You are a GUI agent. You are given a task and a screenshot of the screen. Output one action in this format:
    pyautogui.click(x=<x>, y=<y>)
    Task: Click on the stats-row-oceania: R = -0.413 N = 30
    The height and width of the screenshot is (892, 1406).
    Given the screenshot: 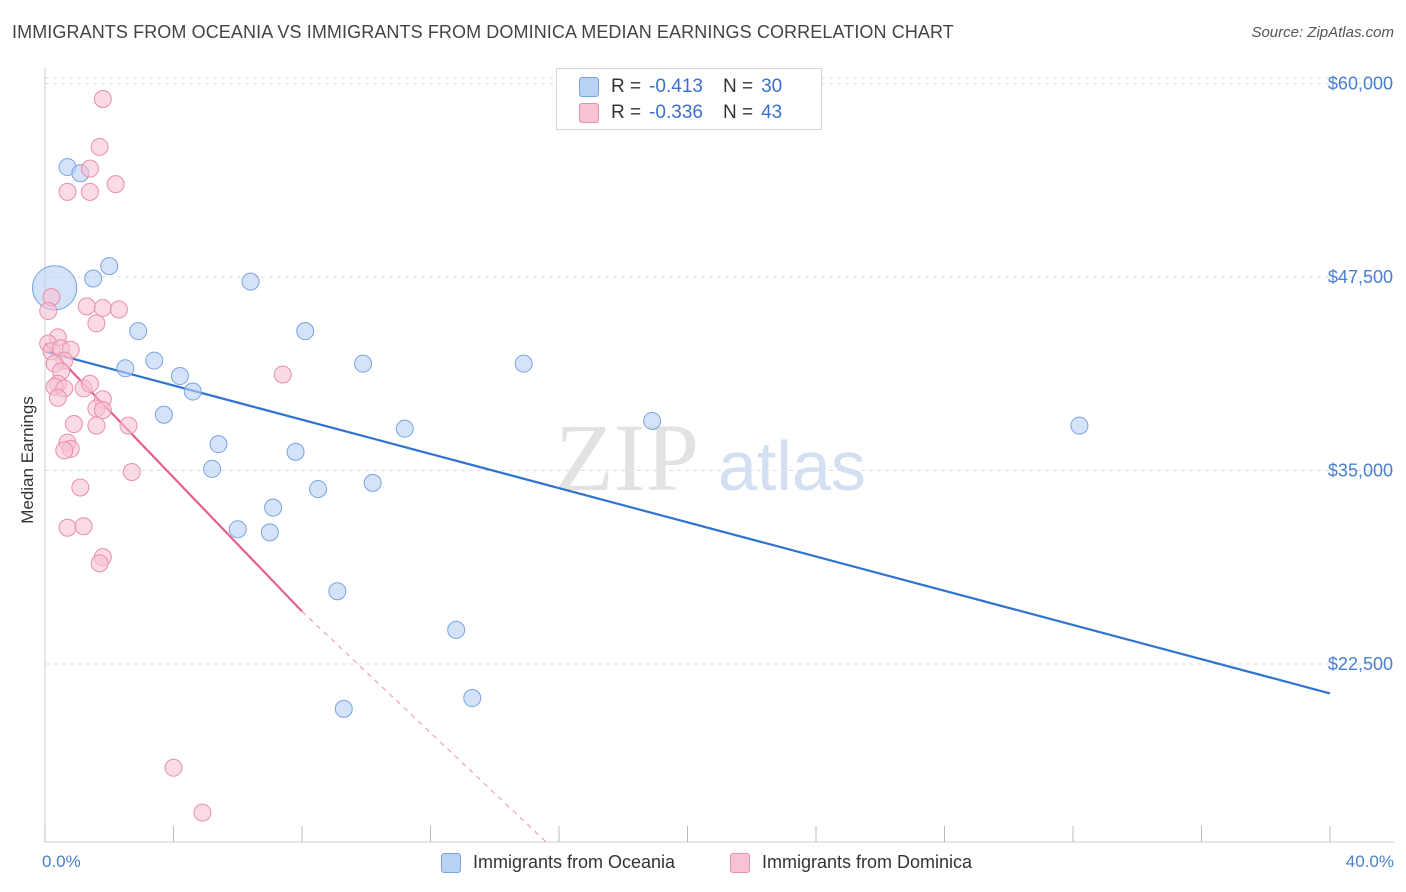 What is the action you would take?
    pyautogui.click(x=680, y=87)
    